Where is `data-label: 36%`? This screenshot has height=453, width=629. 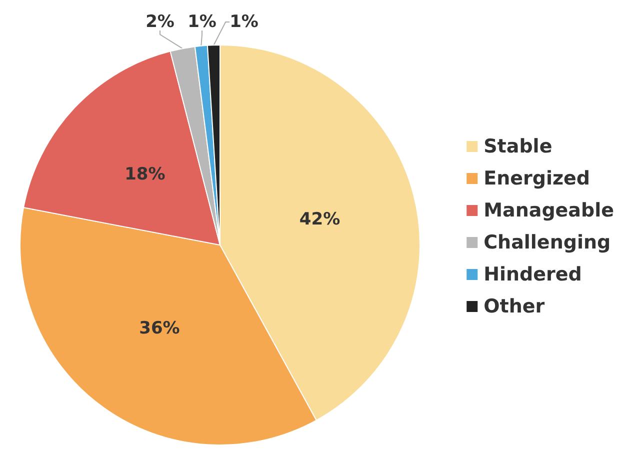
data-label: 36% is located at coordinates (159, 328).